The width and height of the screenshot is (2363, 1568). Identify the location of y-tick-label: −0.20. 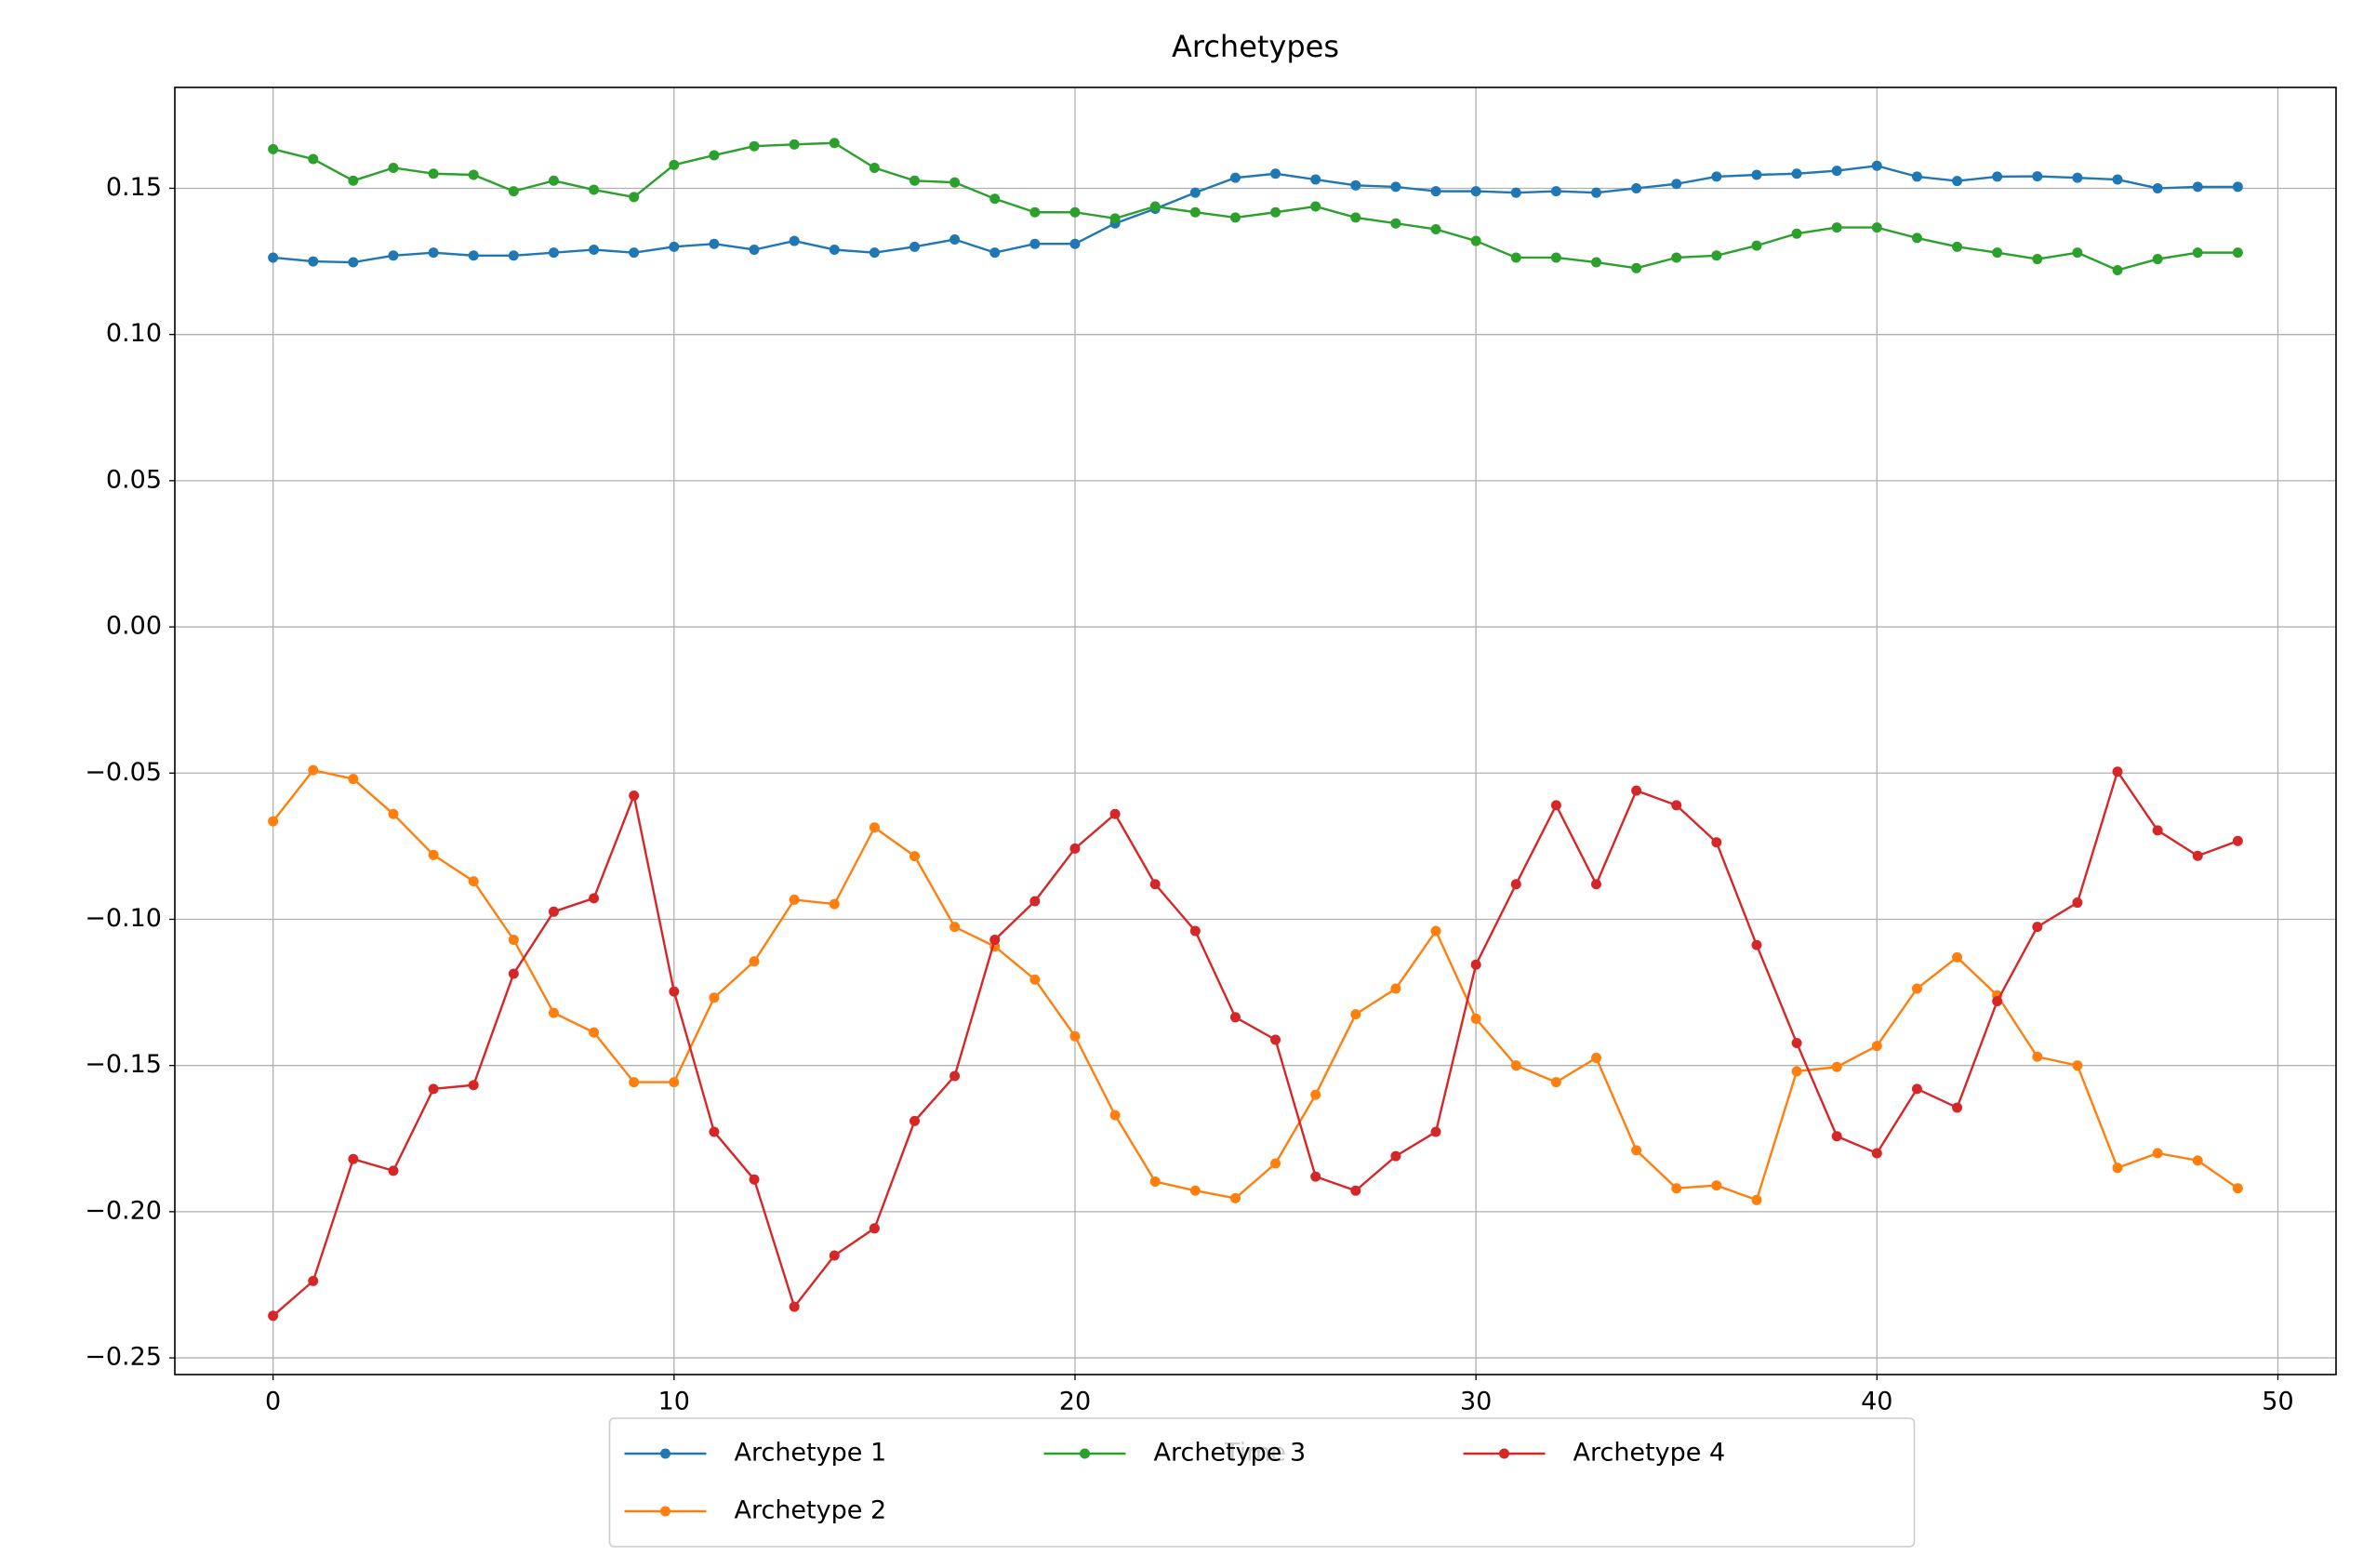
(123, 1210).